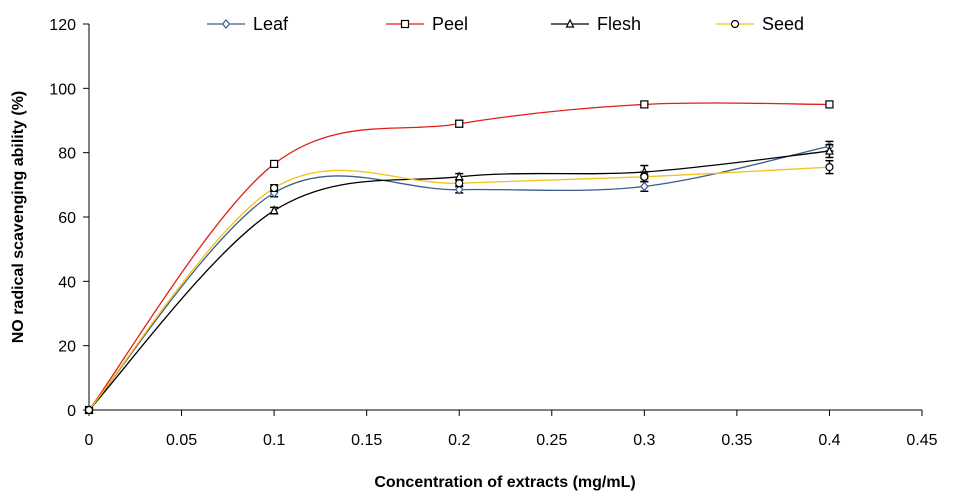  What do you see at coordinates (596, 24) in the screenshot?
I see `legend-entry-flesh: Flesh` at bounding box center [596, 24].